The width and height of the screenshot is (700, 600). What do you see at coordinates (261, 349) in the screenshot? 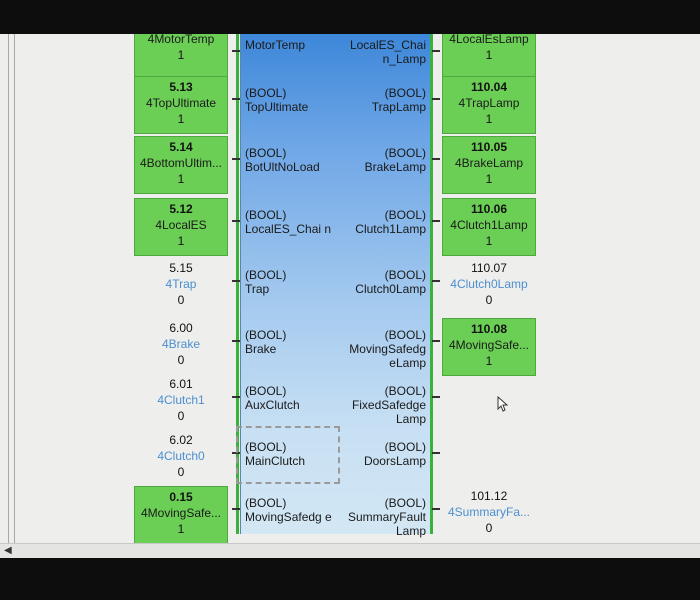
I see `param-name: Brake` at bounding box center [261, 349].